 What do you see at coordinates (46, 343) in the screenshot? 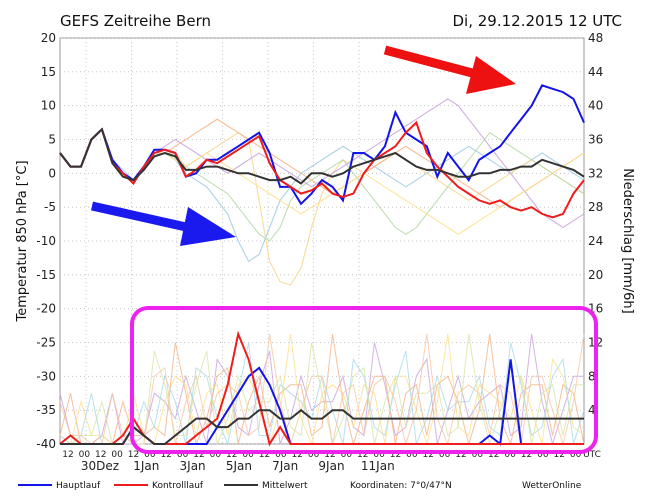
I see `left-tick-label: -25` at bounding box center [46, 343].